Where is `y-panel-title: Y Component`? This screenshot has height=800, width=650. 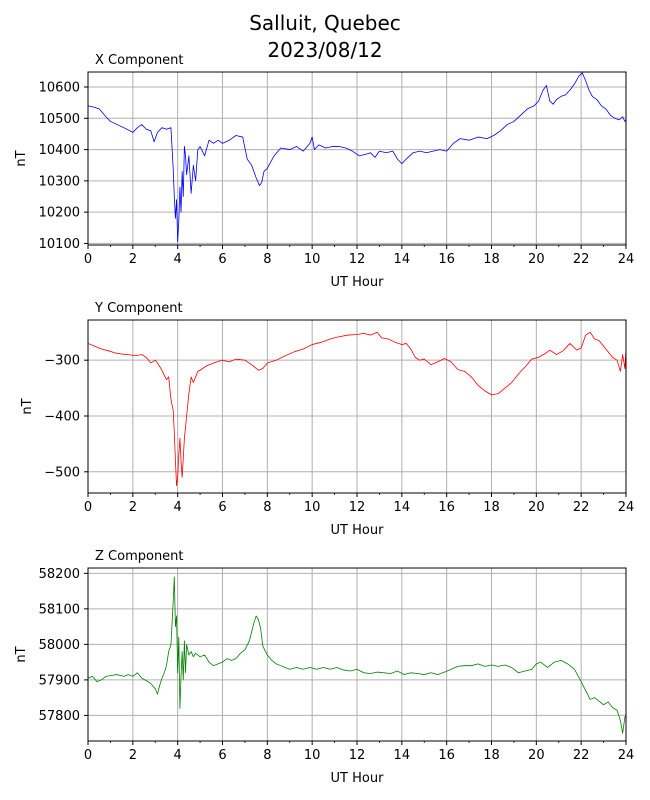
y-panel-title: Y Component is located at coordinates (138, 308).